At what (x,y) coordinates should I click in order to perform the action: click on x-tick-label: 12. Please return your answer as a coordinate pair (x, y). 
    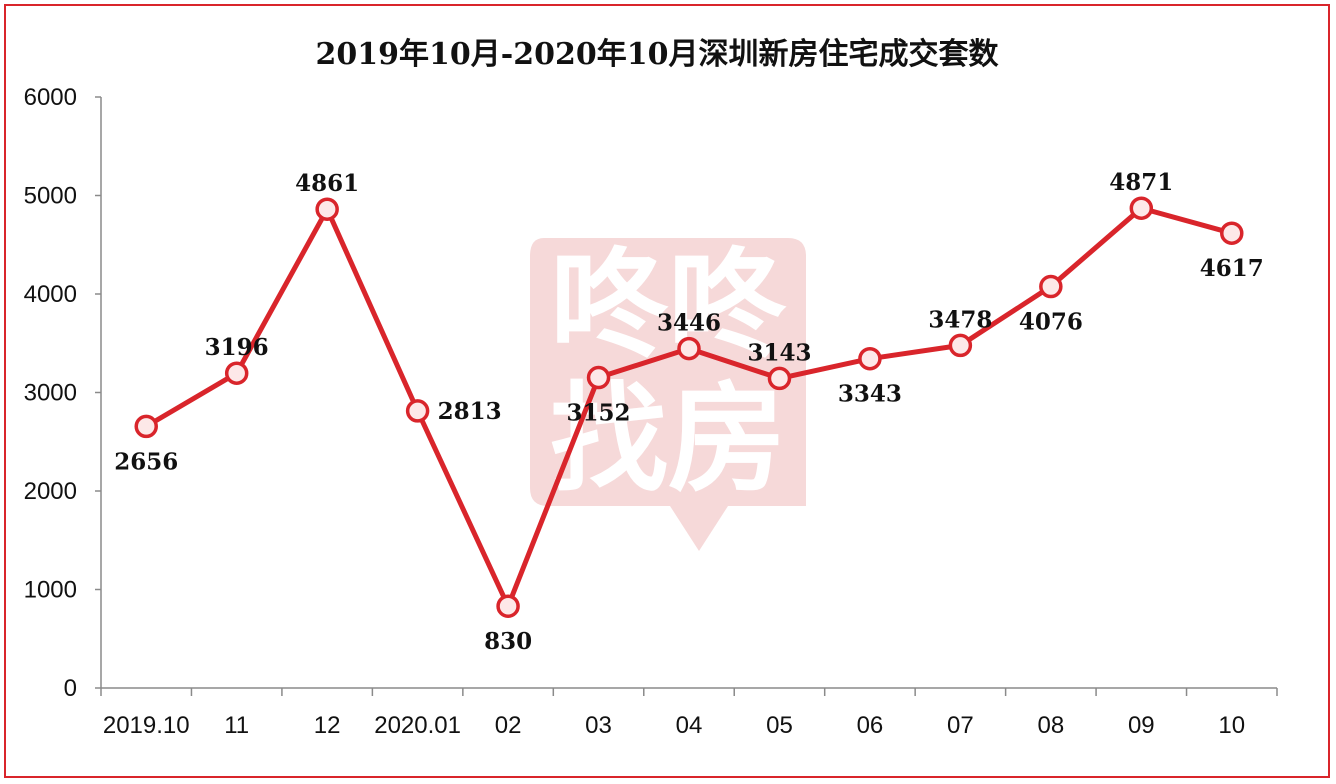
    Looking at the image, I should click on (327, 725).